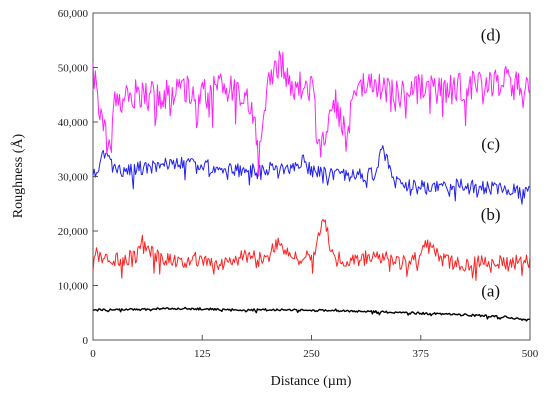  Describe the element at coordinates (73, 178) in the screenshot. I see `y-tick-label: 30,000` at that location.